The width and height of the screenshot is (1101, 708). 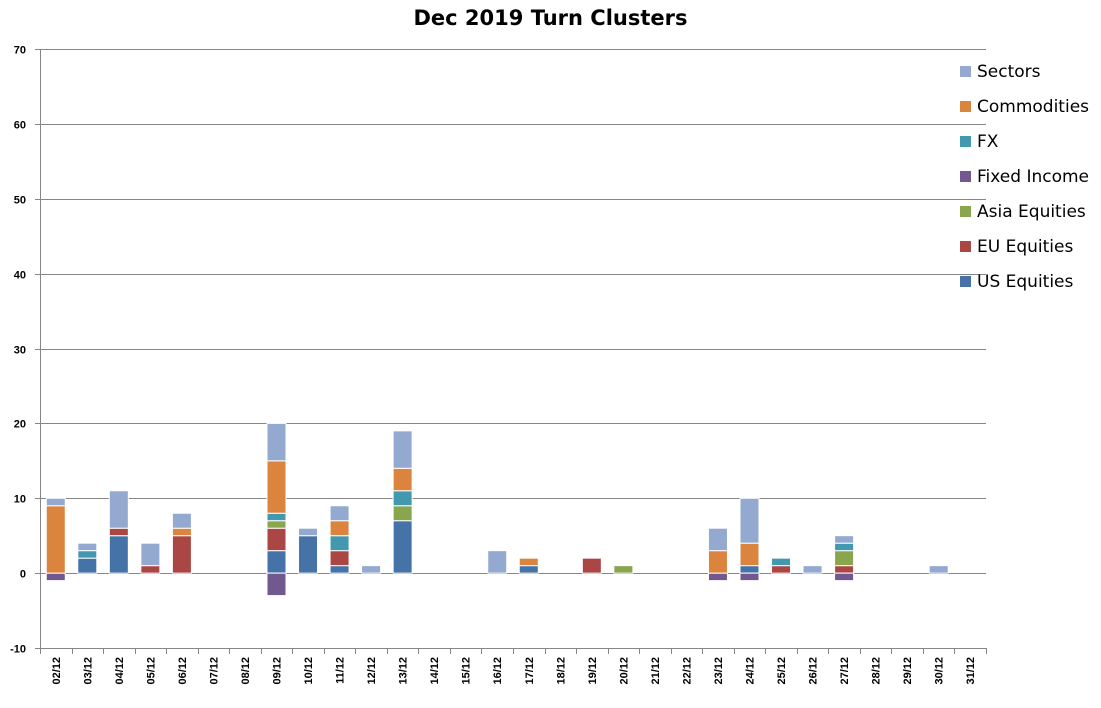 What do you see at coordinates (467, 671) in the screenshot?
I see `x-tick-label: 15/12` at bounding box center [467, 671].